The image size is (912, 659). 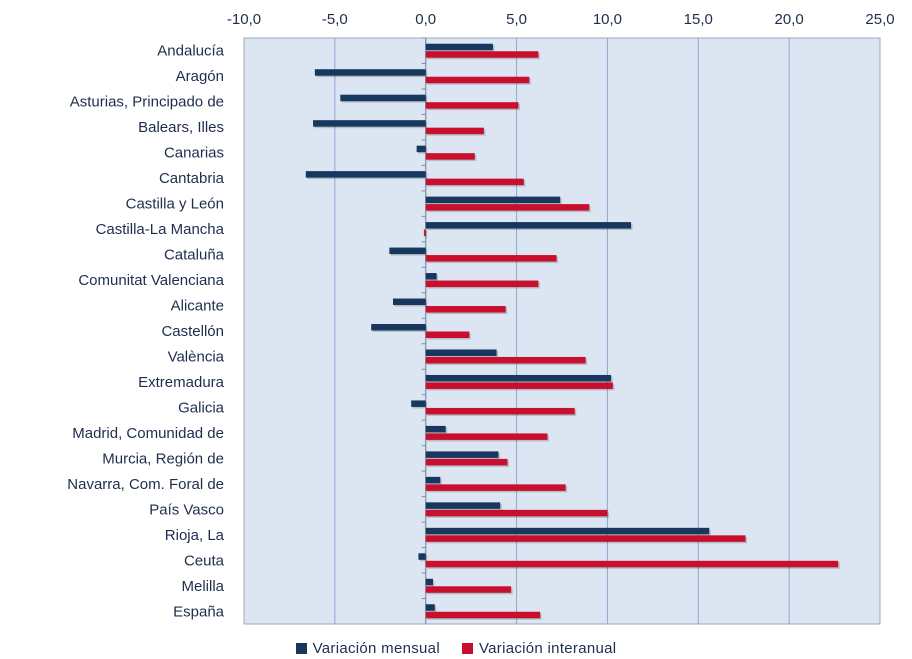 I want to click on category-label: País Vasco, so click(x=186, y=509).